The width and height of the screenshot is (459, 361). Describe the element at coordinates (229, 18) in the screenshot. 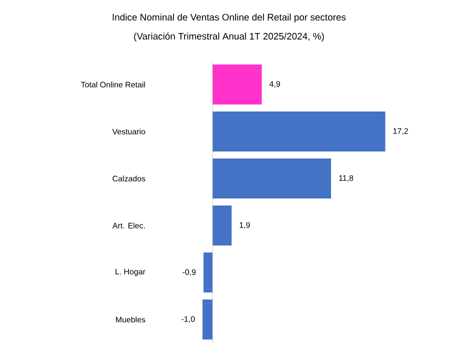

I see `chart-title: Indice Nominal de Ventas Online del Retail por sectores` at that location.